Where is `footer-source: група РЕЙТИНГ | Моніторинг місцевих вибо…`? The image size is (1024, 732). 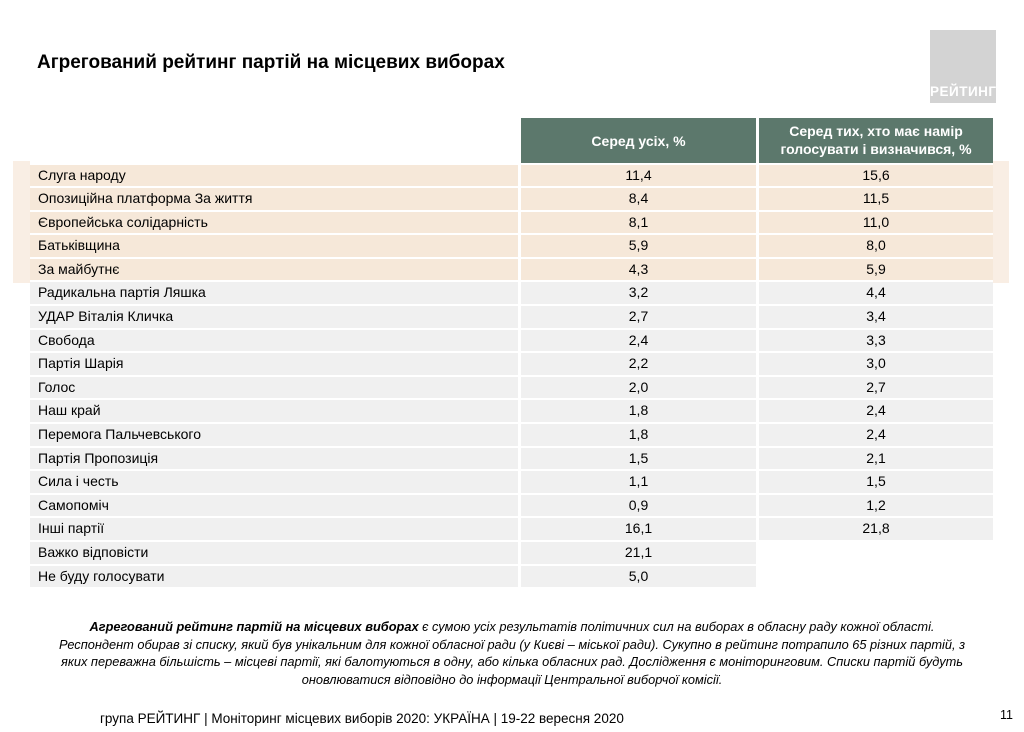 footer-source: група РЕЙТИНГ | Моніторинг місцевих вибо… is located at coordinates (362, 718).